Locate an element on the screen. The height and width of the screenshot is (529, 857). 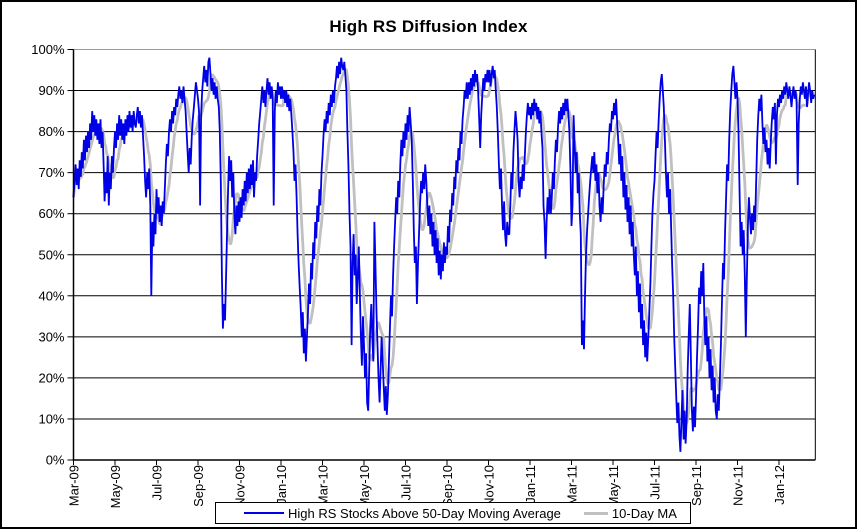
y-tick-label: 20% is located at coordinates (51, 377).